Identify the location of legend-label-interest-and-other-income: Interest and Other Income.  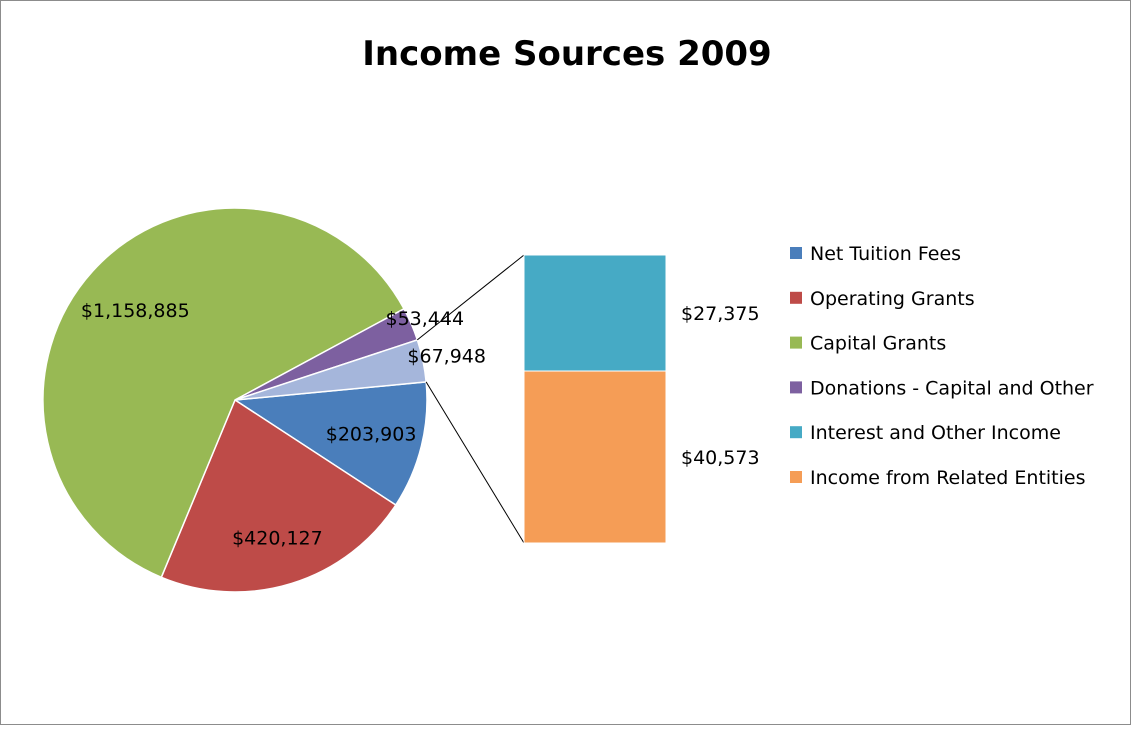
(935, 433).